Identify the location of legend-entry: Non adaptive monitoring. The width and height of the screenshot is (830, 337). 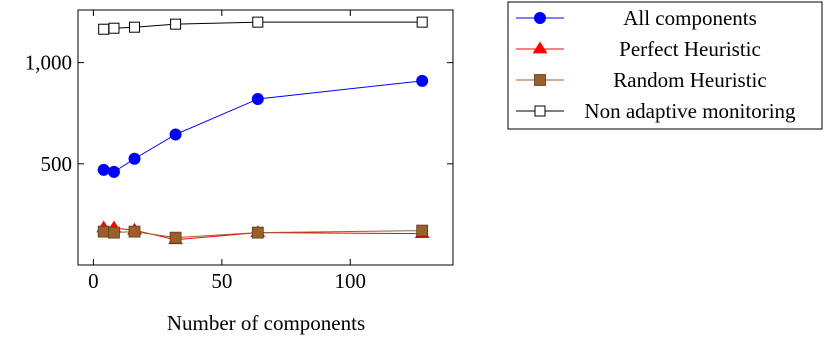
(656, 111).